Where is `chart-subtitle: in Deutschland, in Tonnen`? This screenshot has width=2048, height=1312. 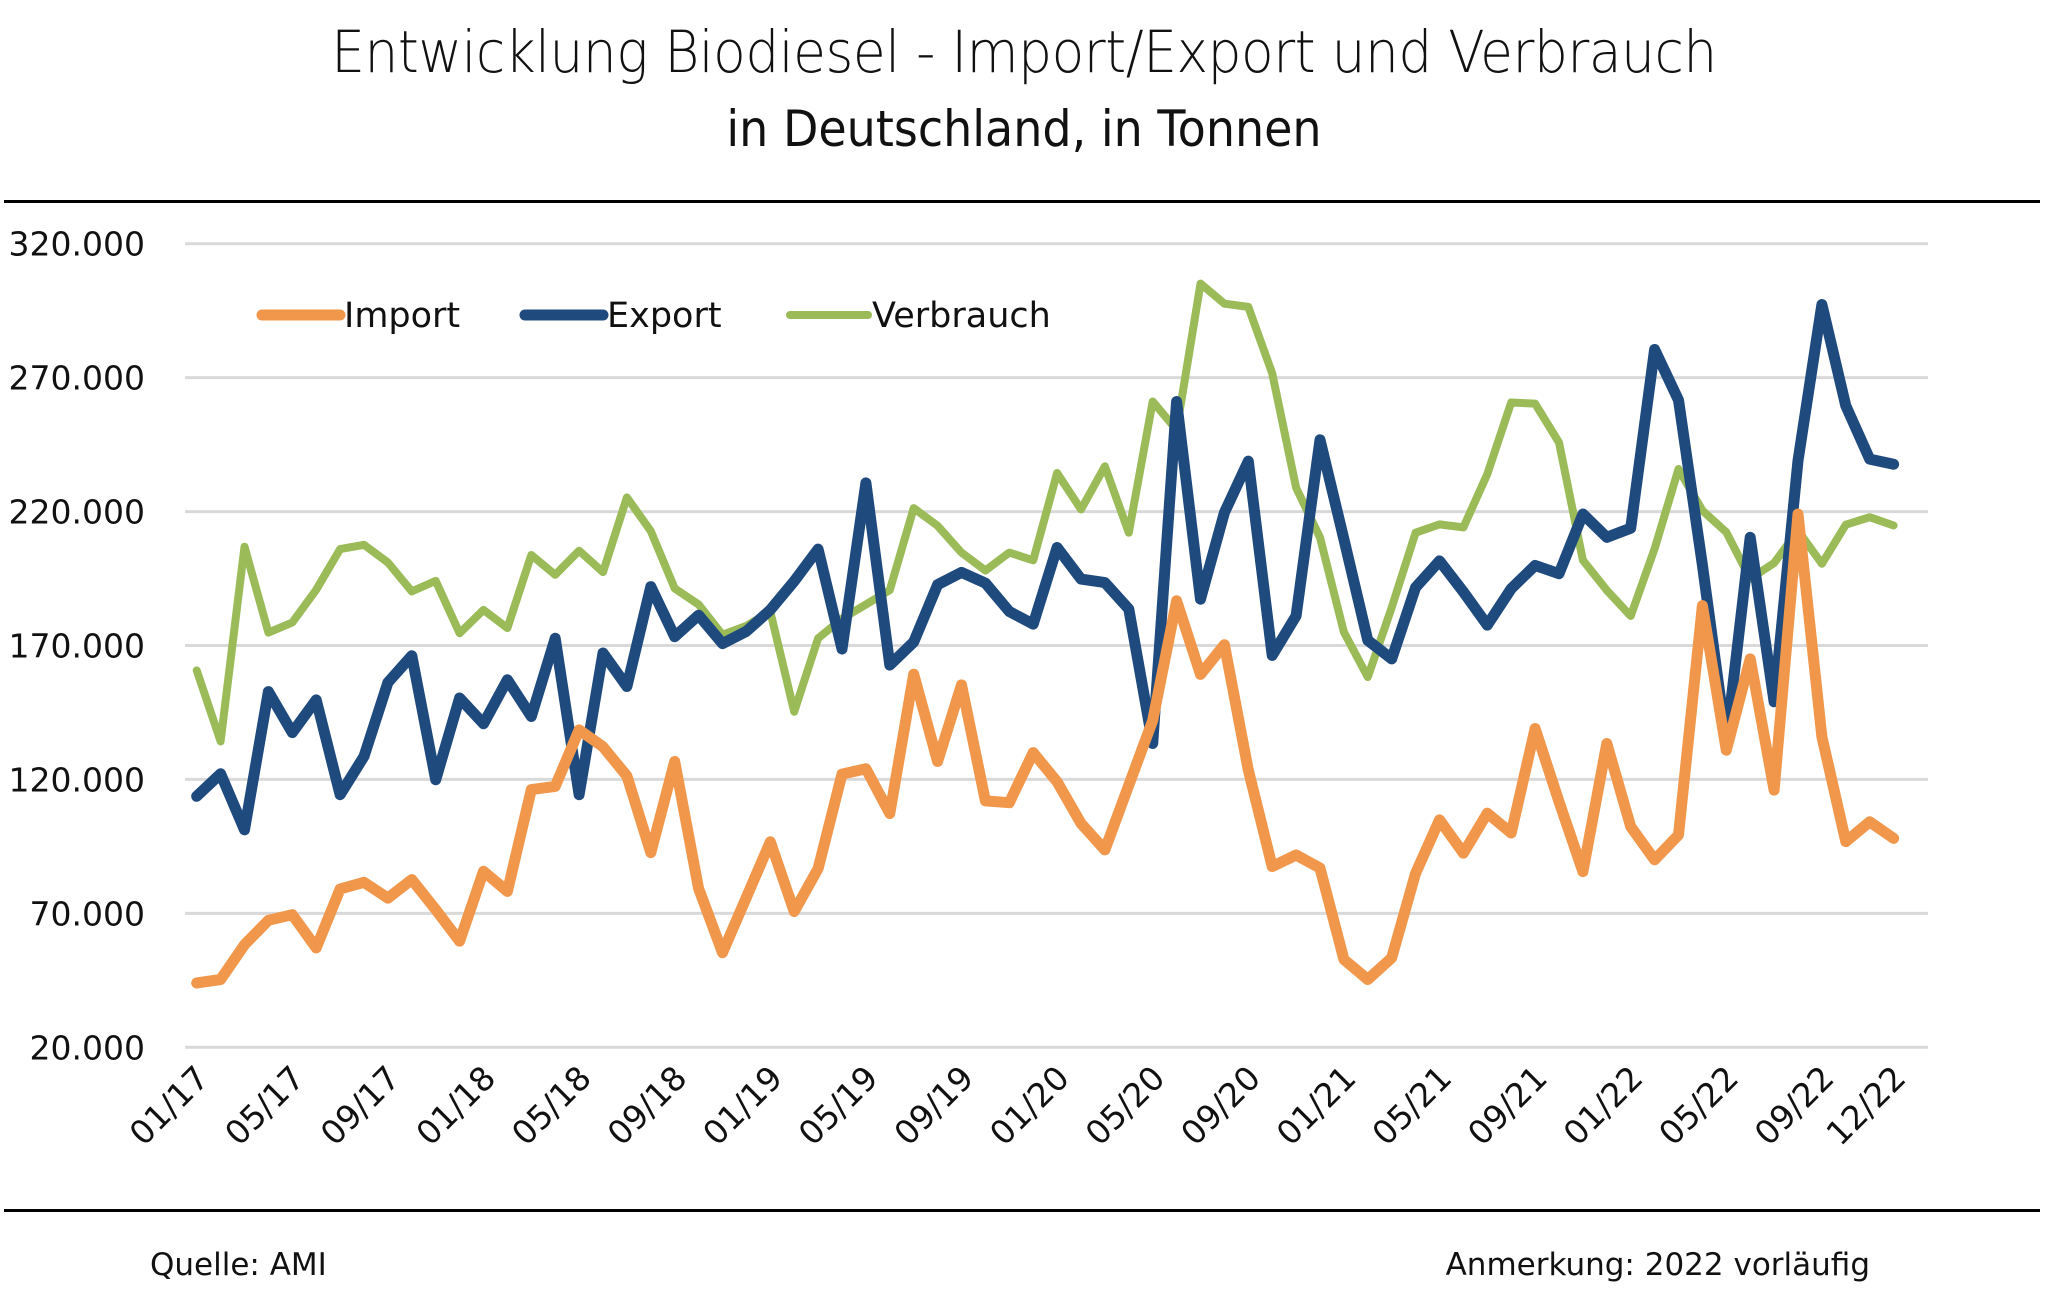
chart-subtitle: in Deutschland, in Tonnen is located at coordinates (1024, 129).